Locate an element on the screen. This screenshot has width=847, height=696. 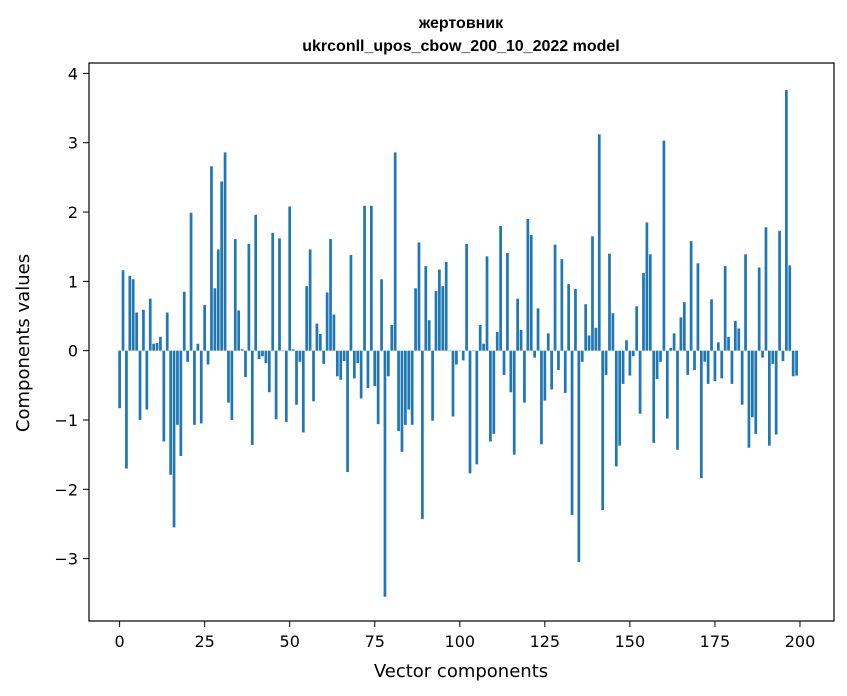
y-tick-label: 2 is located at coordinates (73, 212).